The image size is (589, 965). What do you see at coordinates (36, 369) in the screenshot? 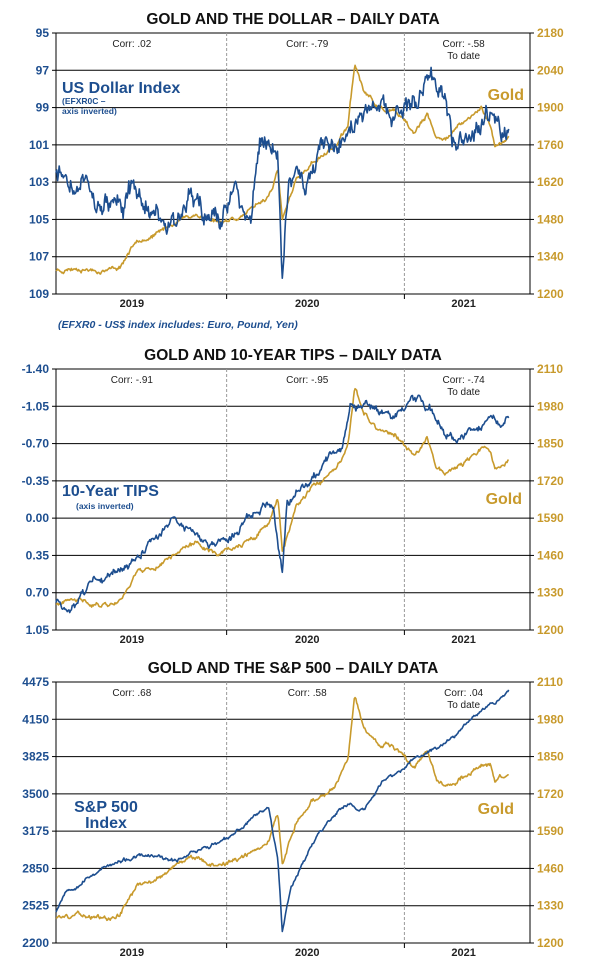
I see `left-axis-tick-label: -1.40` at bounding box center [36, 369].